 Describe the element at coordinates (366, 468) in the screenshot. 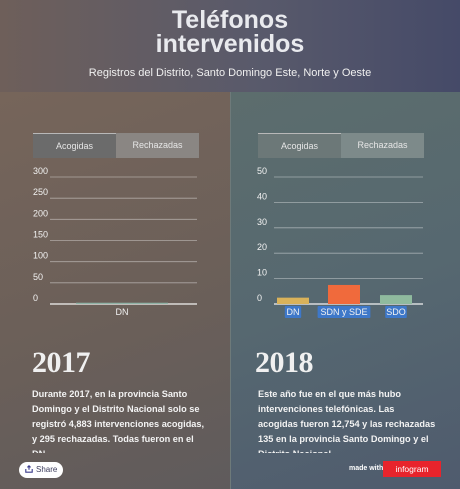

I see `made-with-label: made with` at that location.